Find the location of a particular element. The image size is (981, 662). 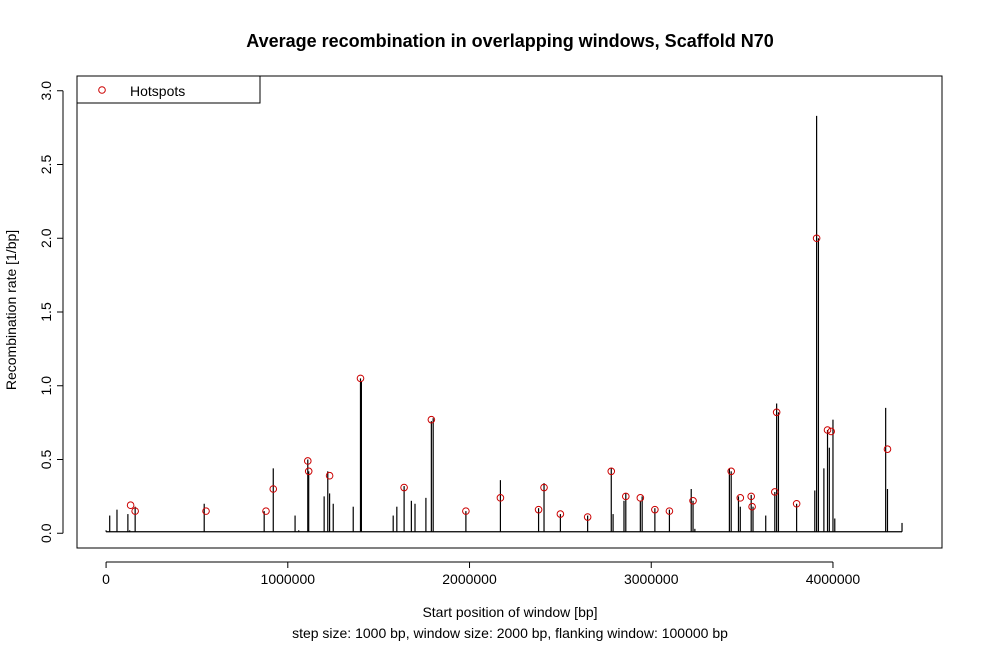

x-axis: 0 1000000 2000000 3000000 4000000 is located at coordinates (481, 574).